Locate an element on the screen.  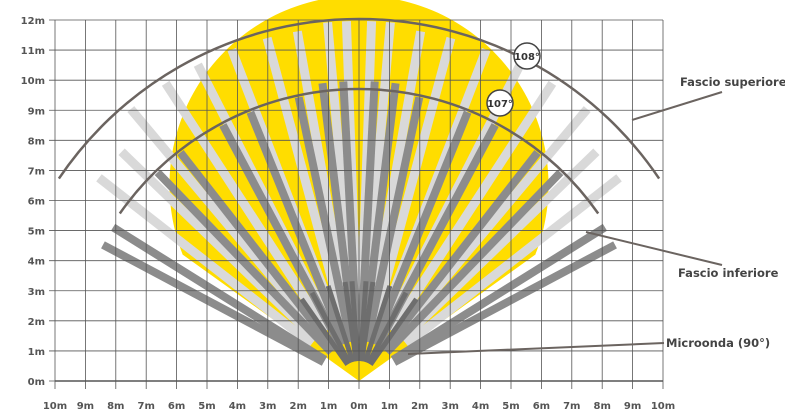
upper-beam-leader is located at coordinates (677, 106).